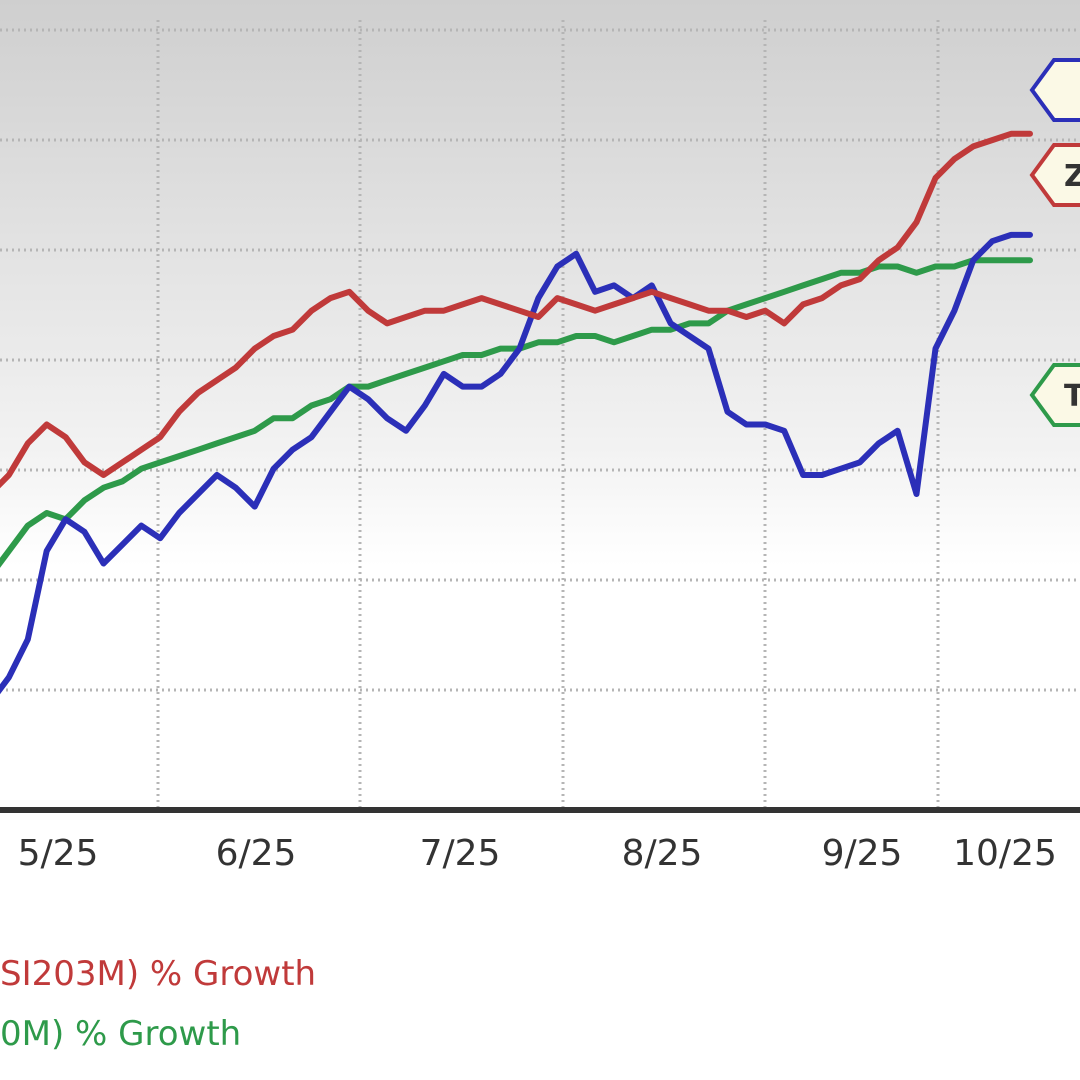 Image resolution: width=1080 pixels, height=1080 pixels. Describe the element at coordinates (120, 1034) in the screenshot. I see `legend-entry: 0M) % Growth` at that location.